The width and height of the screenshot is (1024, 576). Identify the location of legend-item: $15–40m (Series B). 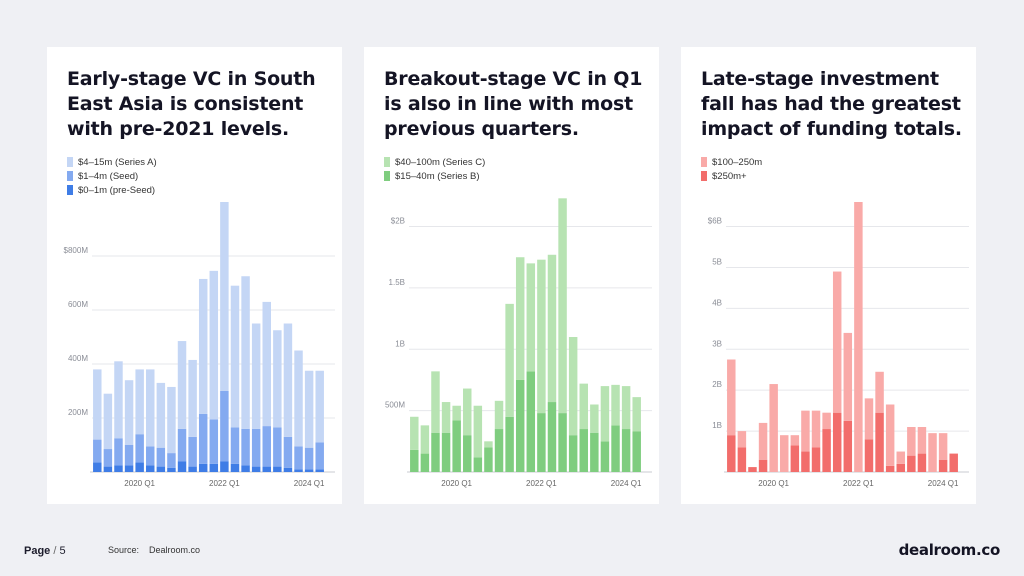
(434, 176).